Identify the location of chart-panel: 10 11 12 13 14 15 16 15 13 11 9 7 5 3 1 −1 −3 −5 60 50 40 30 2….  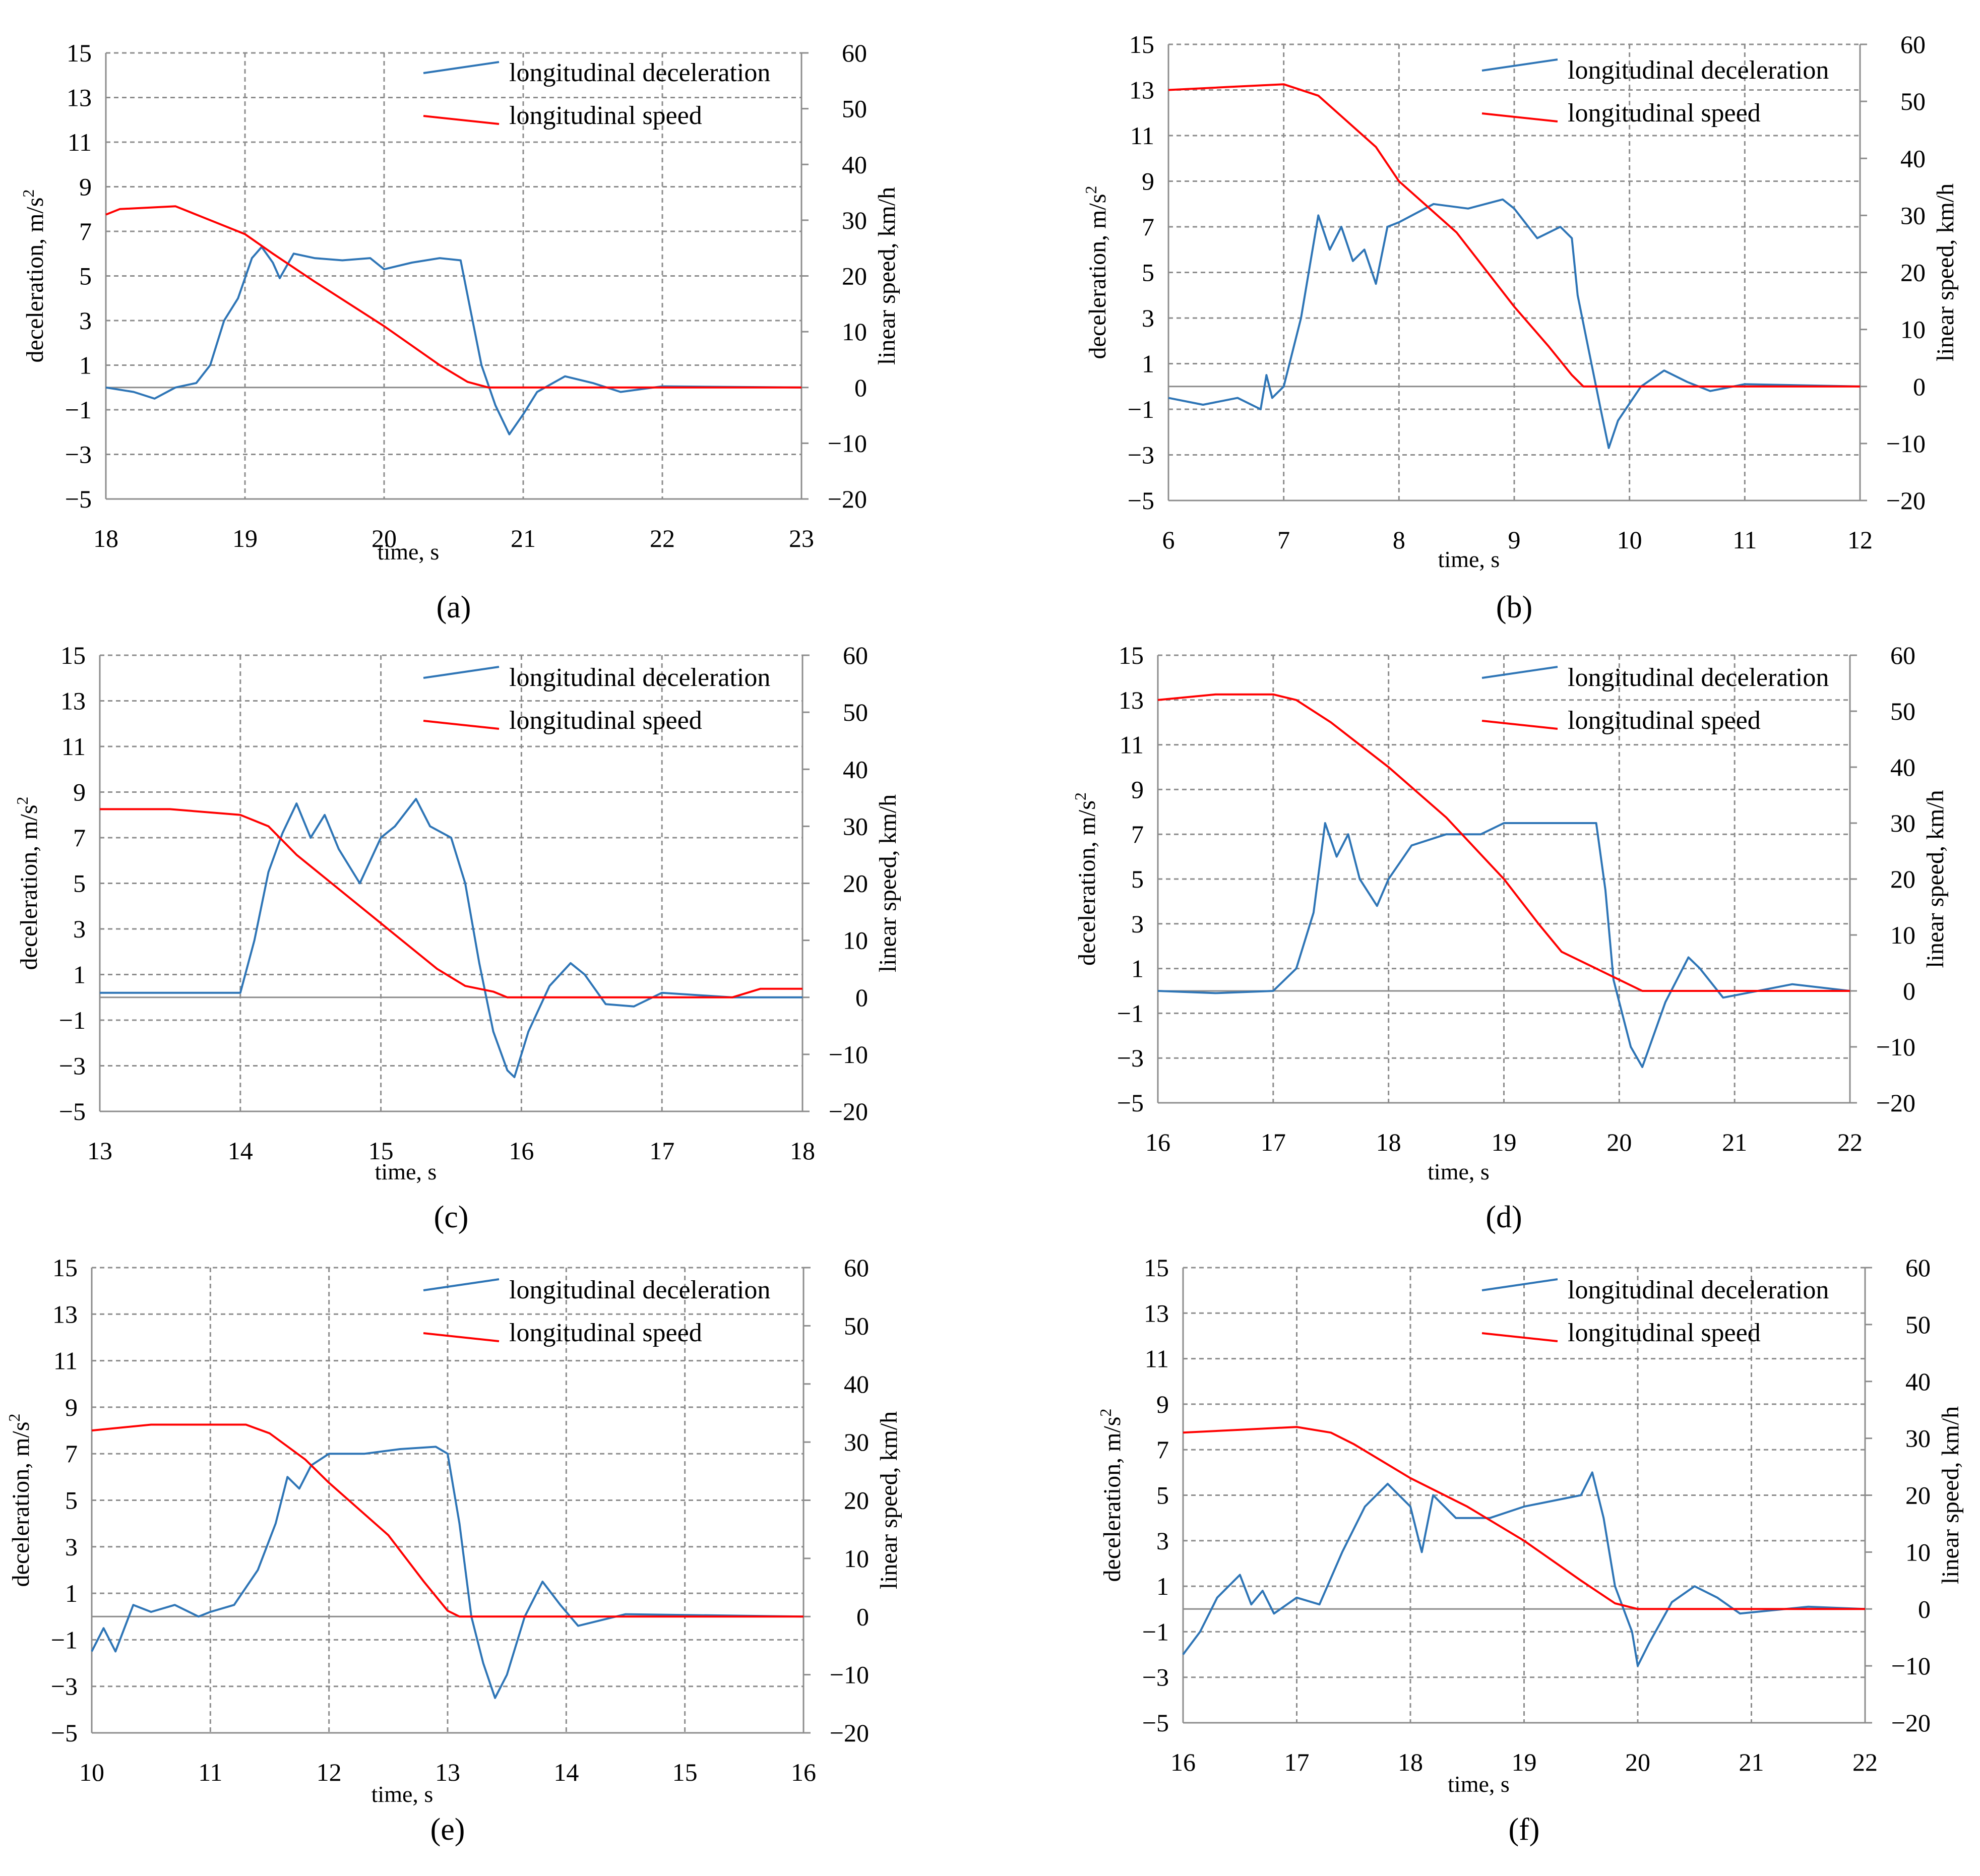
(453, 1550).